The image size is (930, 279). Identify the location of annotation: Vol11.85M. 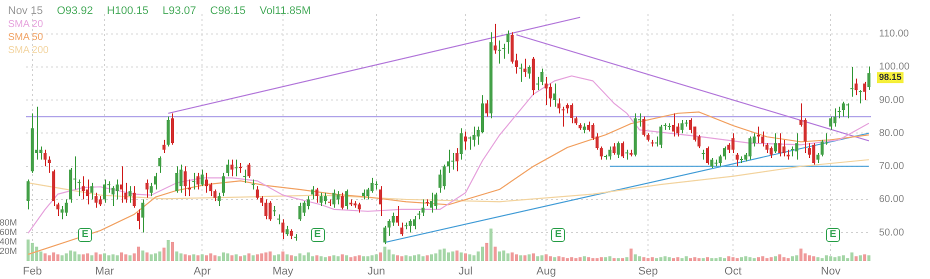
(285, 11).